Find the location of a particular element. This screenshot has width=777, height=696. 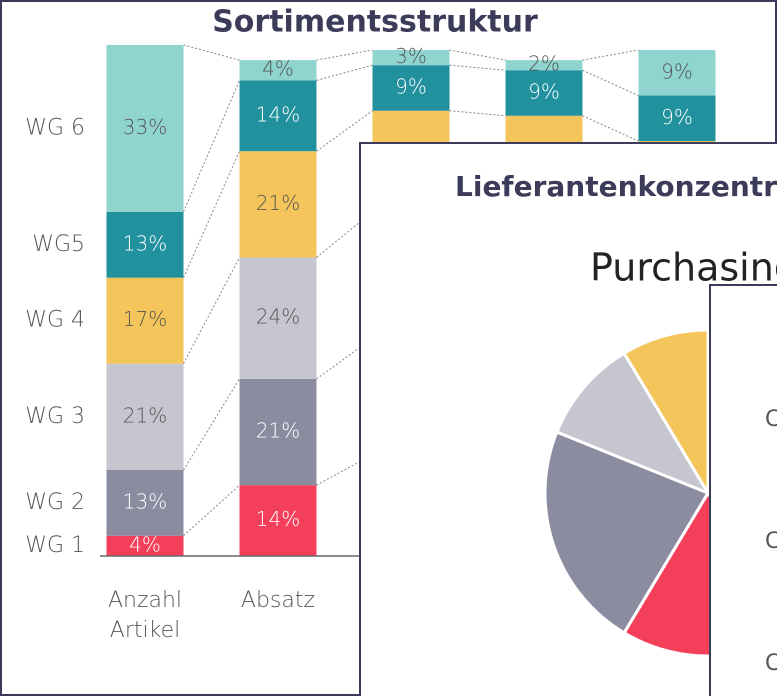

legend-label: WG 1 is located at coordinates (55, 545).